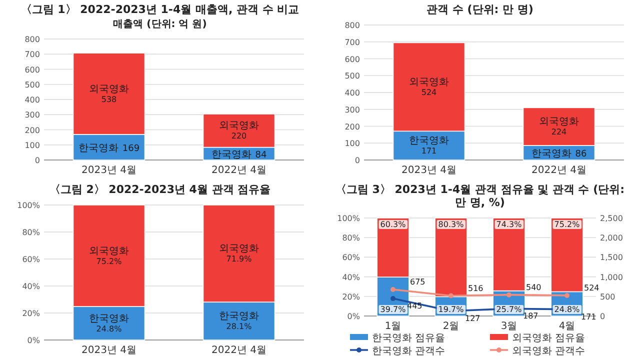 This screenshot has height=360, width=640. What do you see at coordinates (611, 238) in the screenshot?
I see `y2-tick-label: 2,000` at bounding box center [611, 238].